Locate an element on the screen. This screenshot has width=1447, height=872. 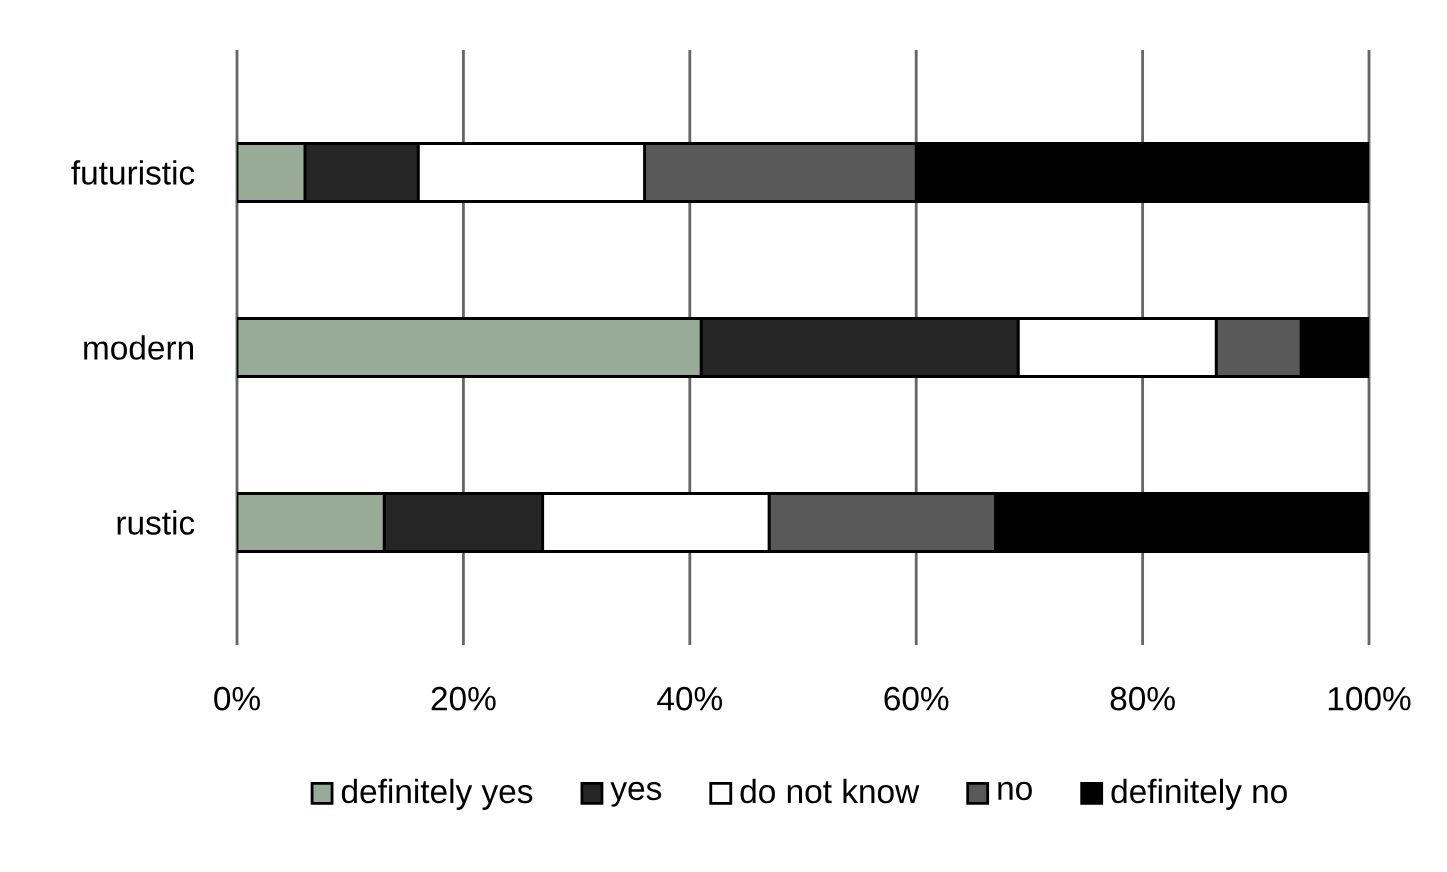
x-tick-label: 20% is located at coordinates (463, 698).